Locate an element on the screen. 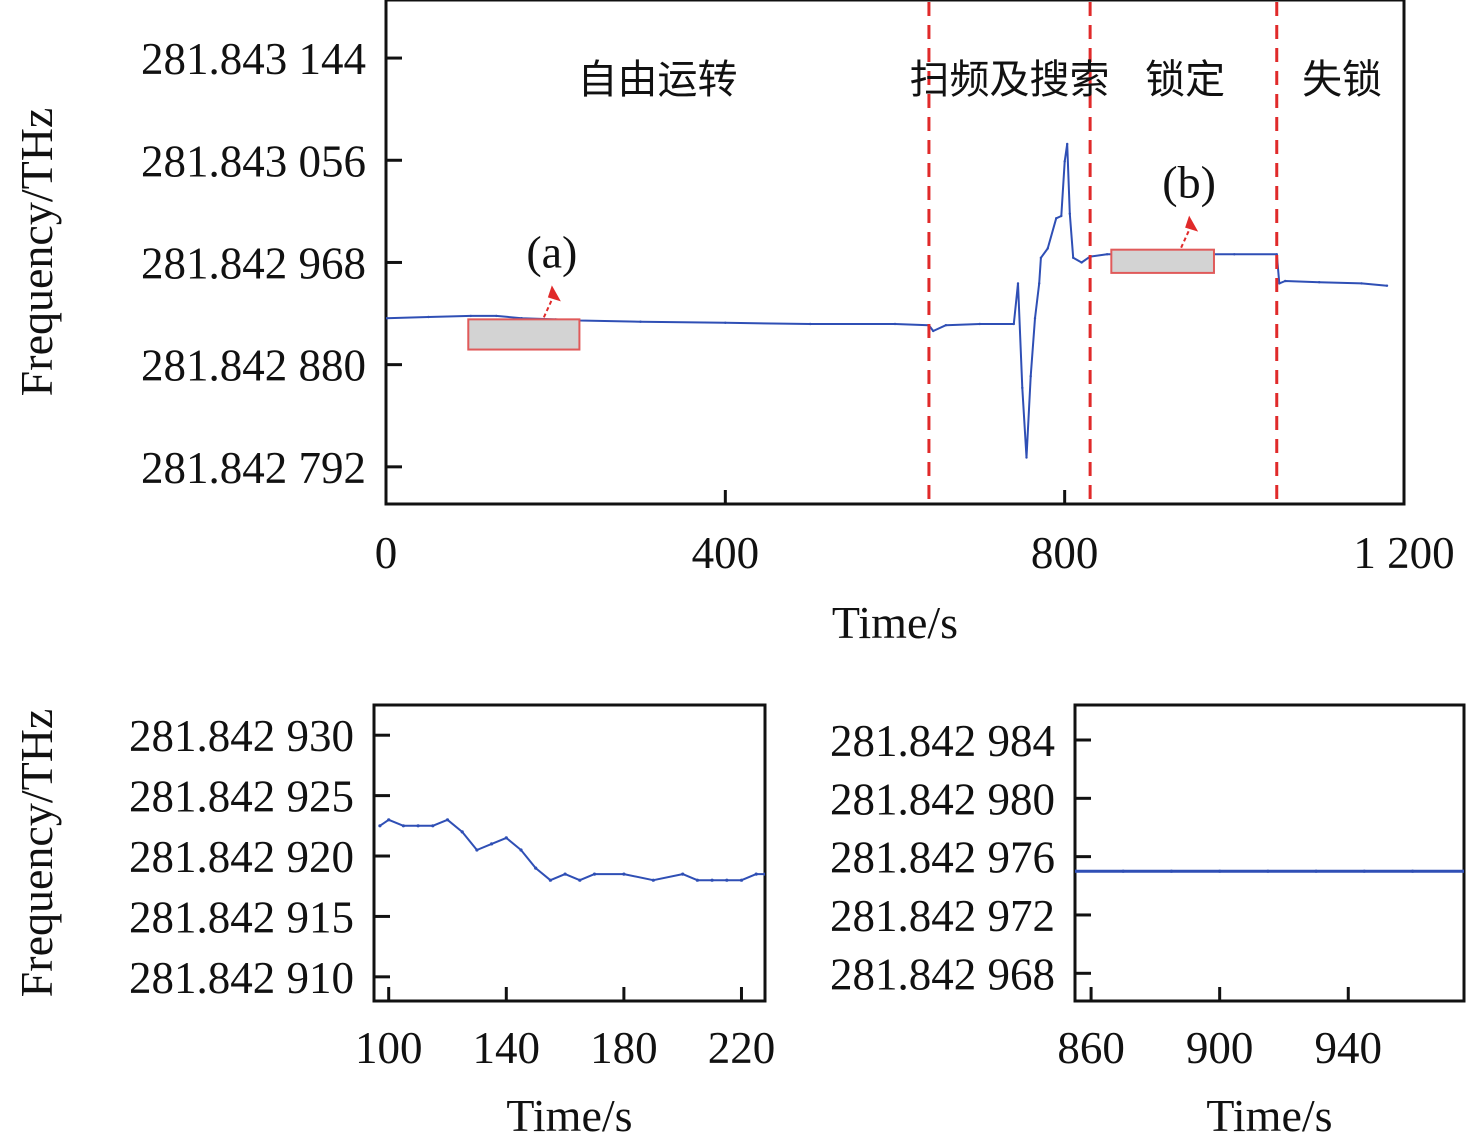 The image size is (1476, 1148). x-tick-label: 100 is located at coordinates (389, 1048).